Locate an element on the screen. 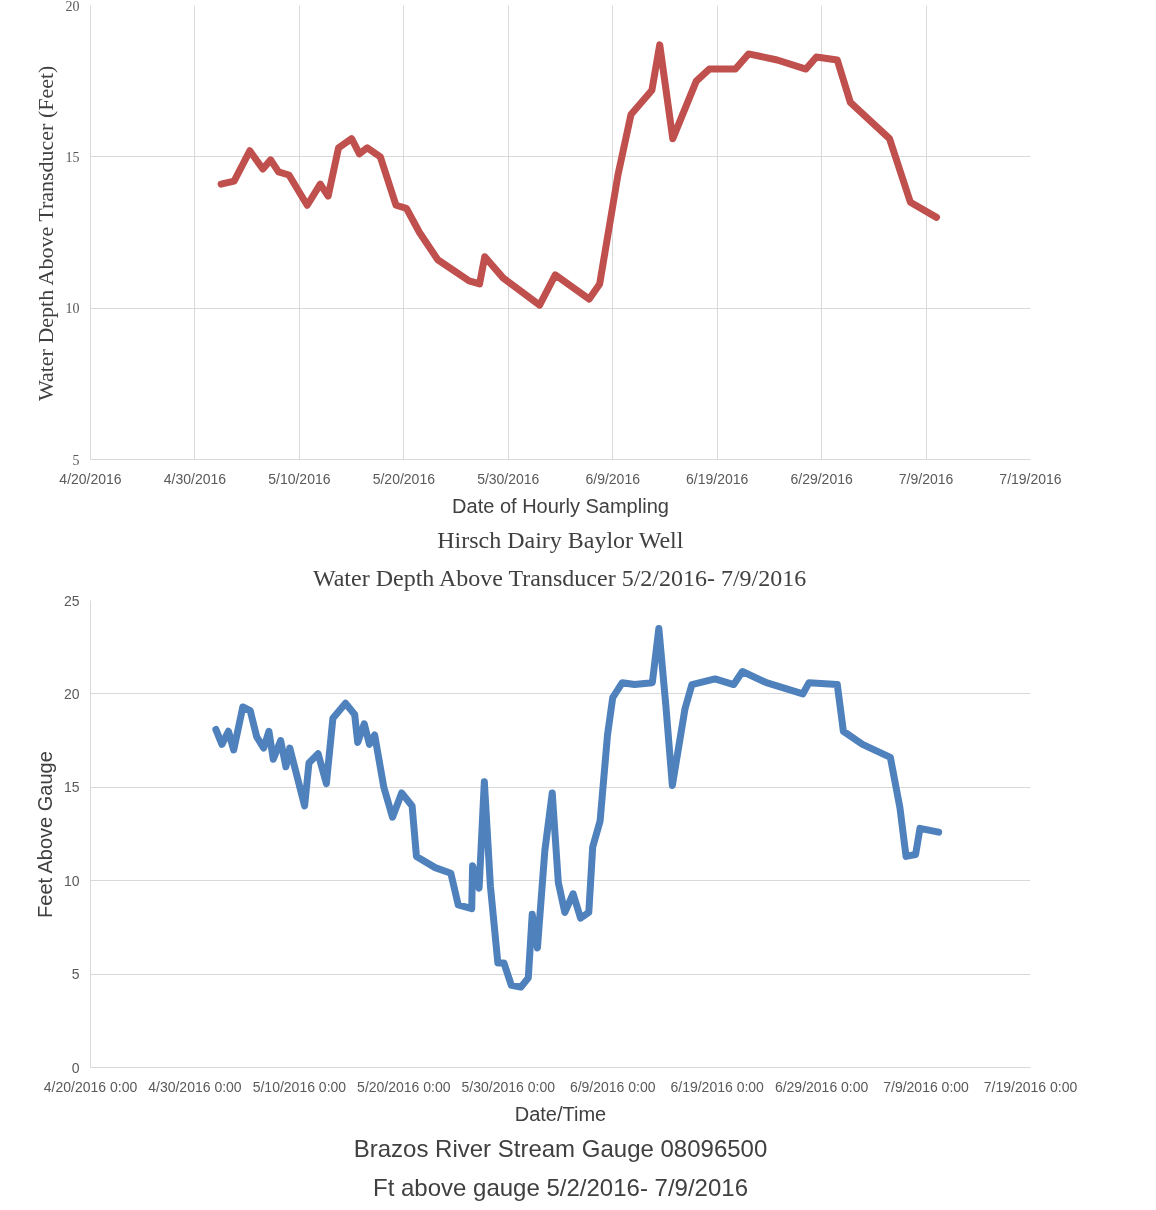 This screenshot has width=1156, height=1210. text: Water Depth Above Transducer 5/2/2016- 7/9/2016 is located at coordinates (559, 577).